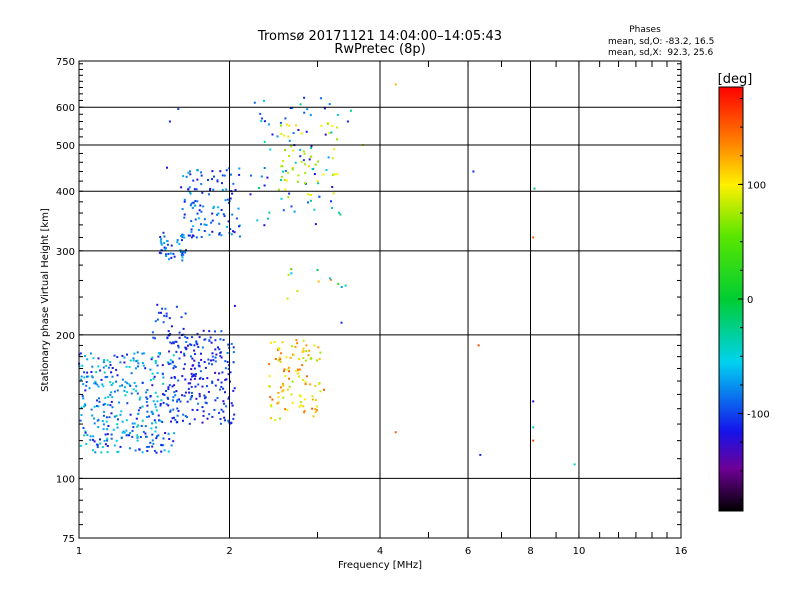 The width and height of the screenshot is (800, 600). Describe the element at coordinates (750, 300) in the screenshot. I see `colorbar-tick-label: 0` at that location.